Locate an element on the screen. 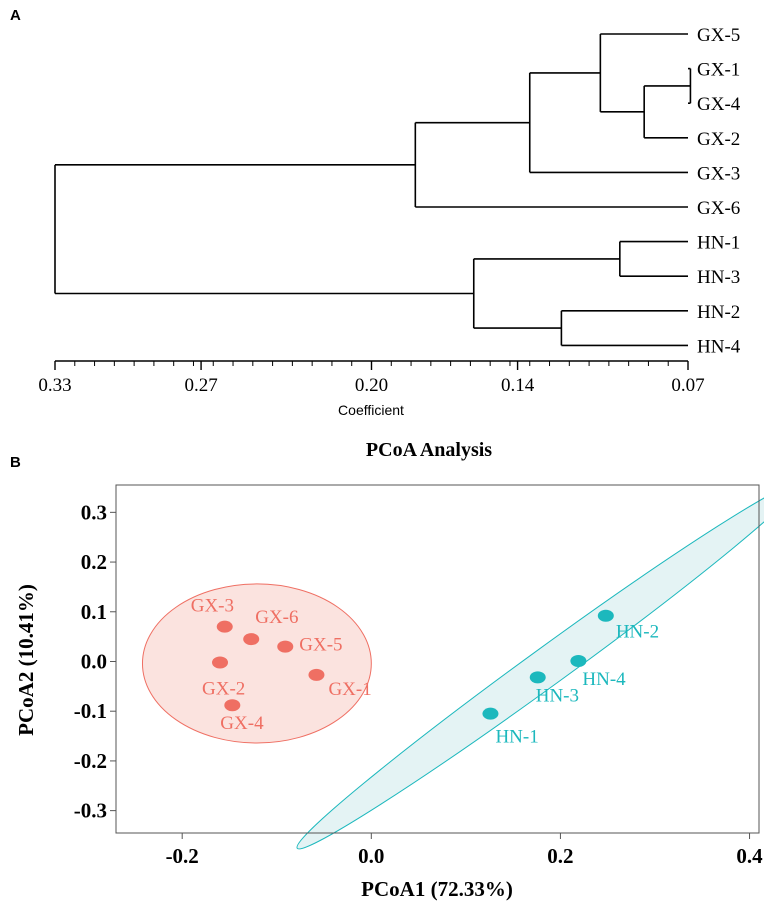 The height and width of the screenshot is (907, 764). pcoa-y-axis: 0.3 0.2 0.1 0.0 -0.1 -0.2 -0.3 is located at coordinates (95, 661).